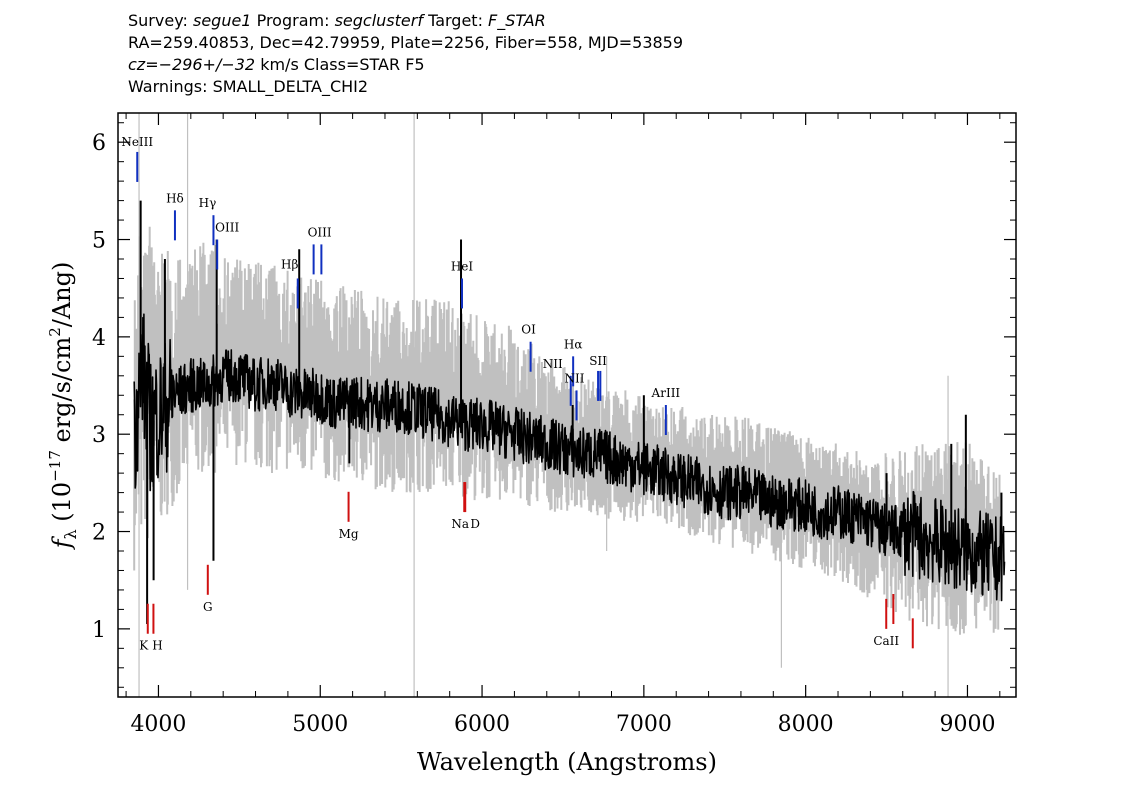  I want to click on absorption-line-label: D, so click(475, 524).